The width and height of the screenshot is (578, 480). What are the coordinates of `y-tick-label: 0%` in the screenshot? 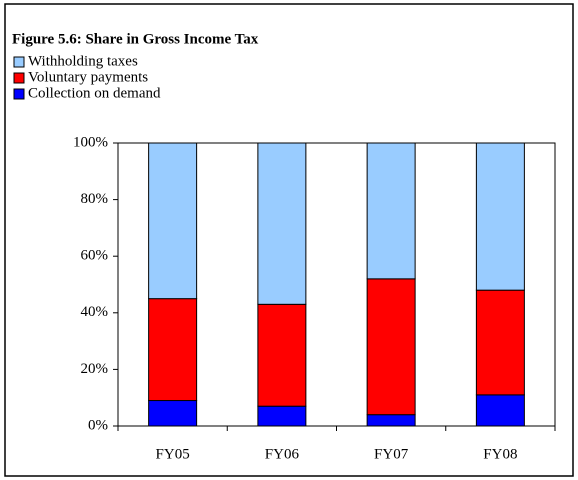 It's located at (98, 425).